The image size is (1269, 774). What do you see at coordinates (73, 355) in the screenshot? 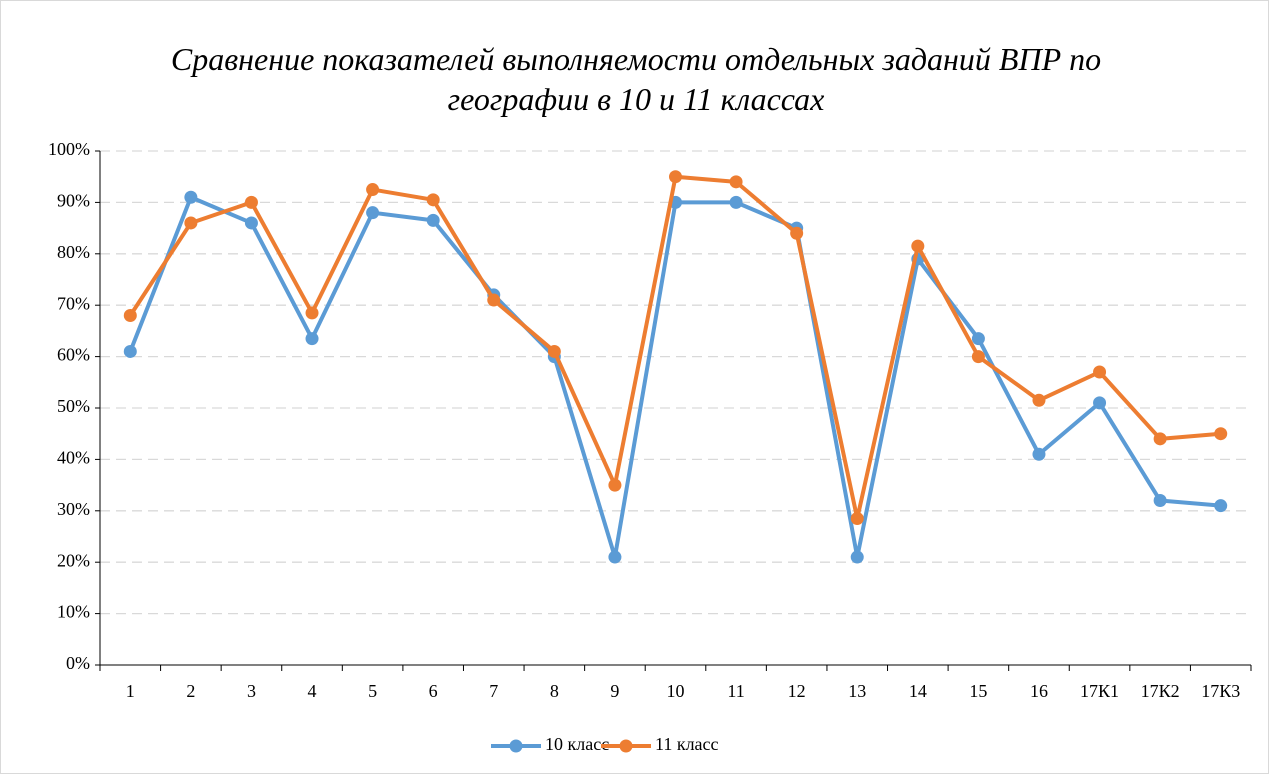
I see `y-tick-label: 60%` at bounding box center [73, 355].